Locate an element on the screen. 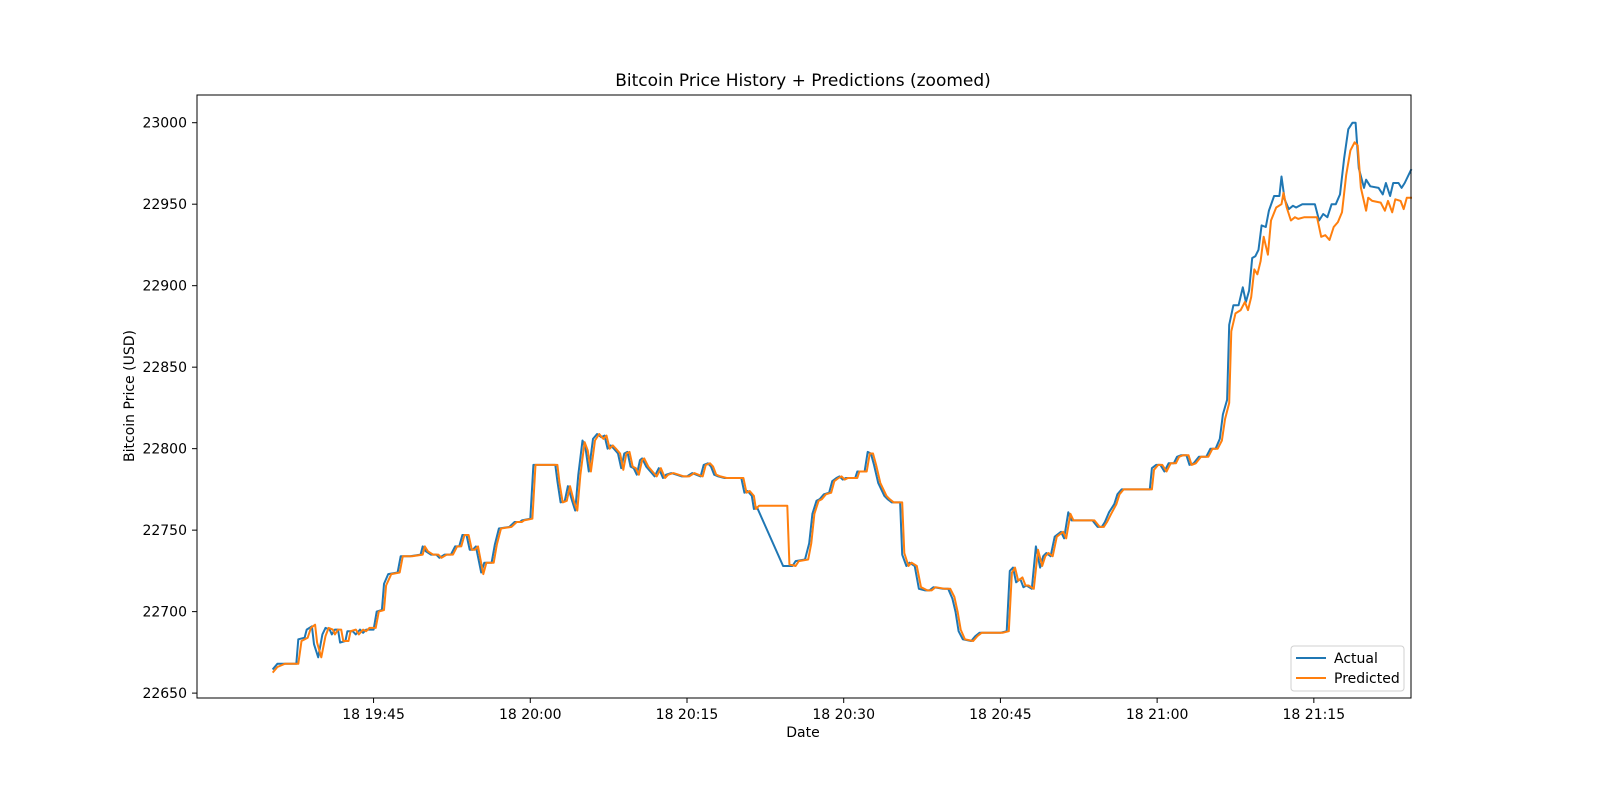 The image size is (1600, 800). y-tick-label: 22900 is located at coordinates (164, 287).